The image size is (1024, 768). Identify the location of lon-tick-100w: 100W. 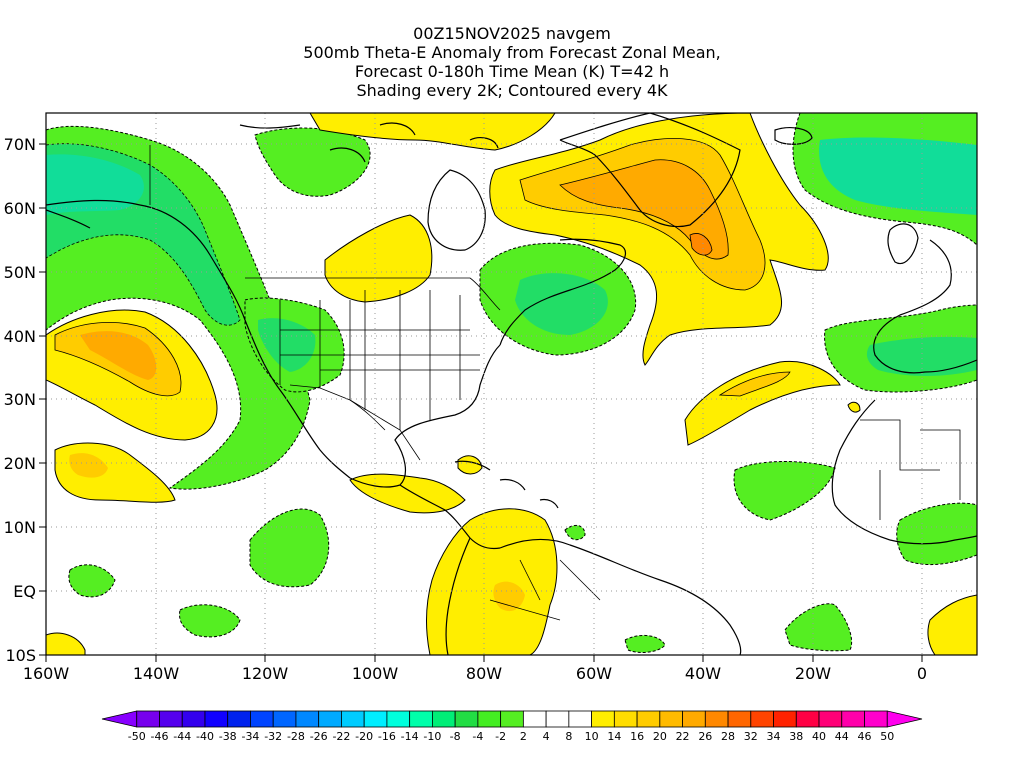
(375, 673).